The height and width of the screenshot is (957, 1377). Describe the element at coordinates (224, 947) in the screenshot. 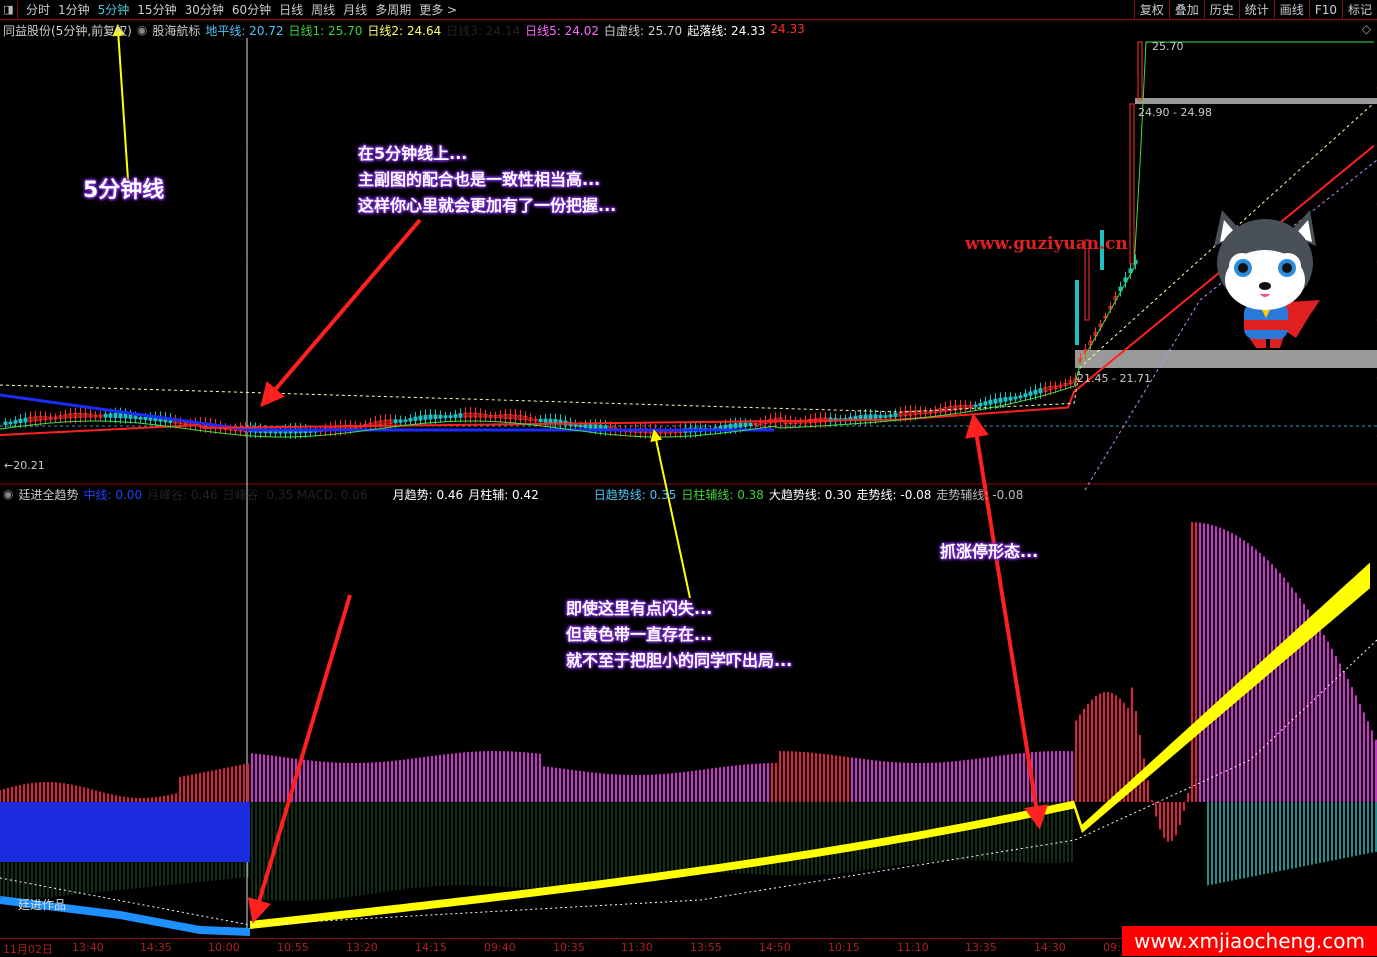

I see `time-tick: 10:00` at that location.